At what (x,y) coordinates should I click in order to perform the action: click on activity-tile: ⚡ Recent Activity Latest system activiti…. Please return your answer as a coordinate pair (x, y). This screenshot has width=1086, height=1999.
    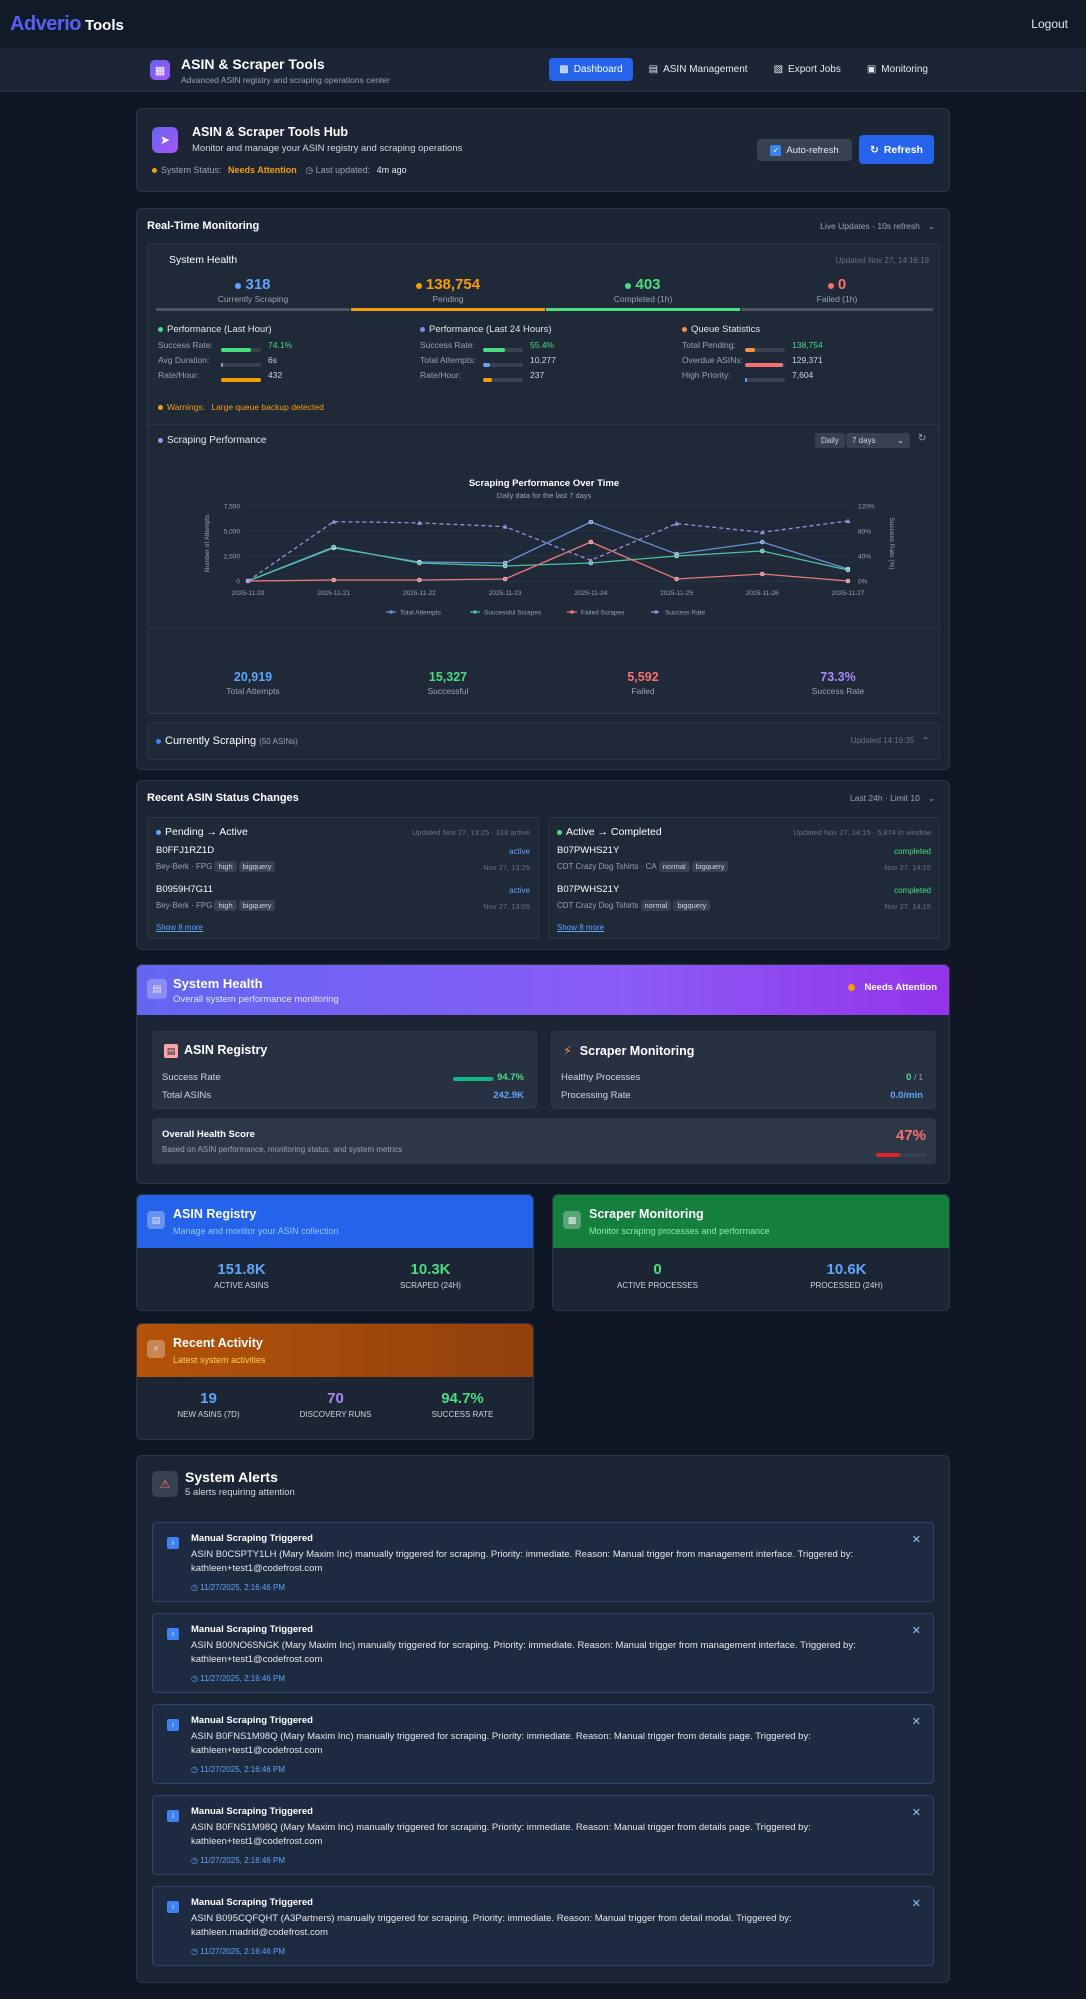
    Looking at the image, I should click on (335, 1381).